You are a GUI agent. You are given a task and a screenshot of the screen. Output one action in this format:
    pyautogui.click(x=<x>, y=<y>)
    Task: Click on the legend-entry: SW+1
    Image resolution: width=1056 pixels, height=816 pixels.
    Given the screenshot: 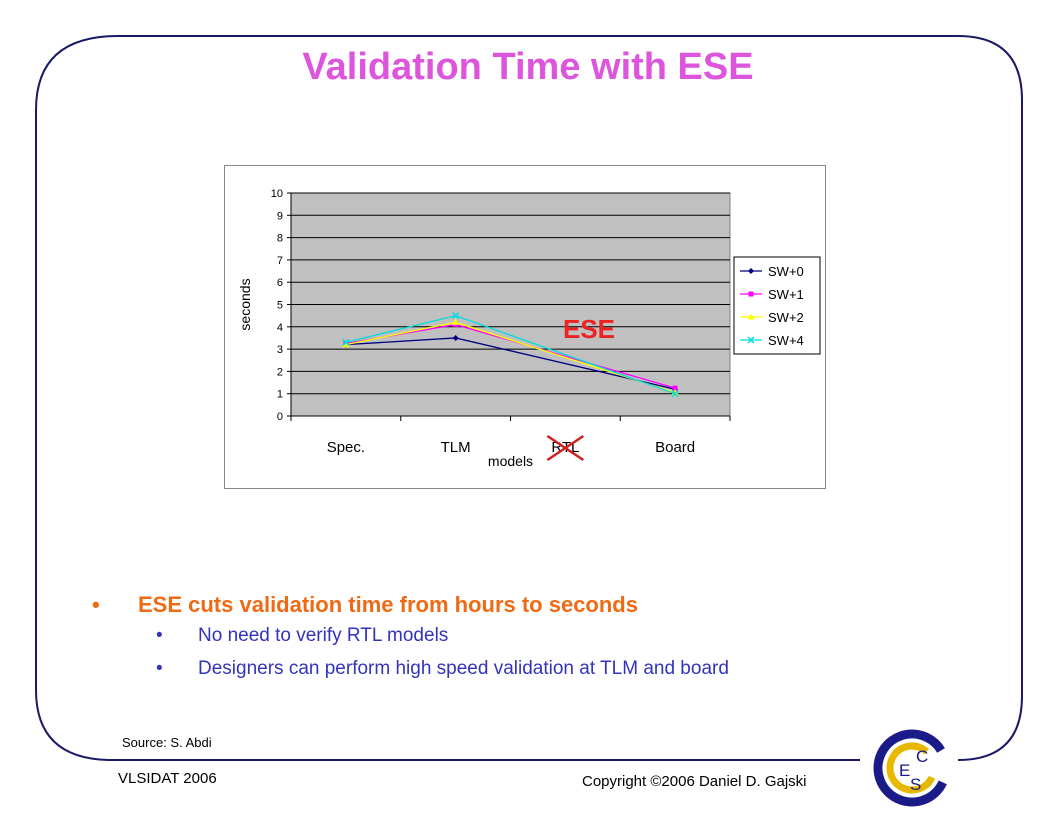 What is the action you would take?
    pyautogui.click(x=786, y=294)
    